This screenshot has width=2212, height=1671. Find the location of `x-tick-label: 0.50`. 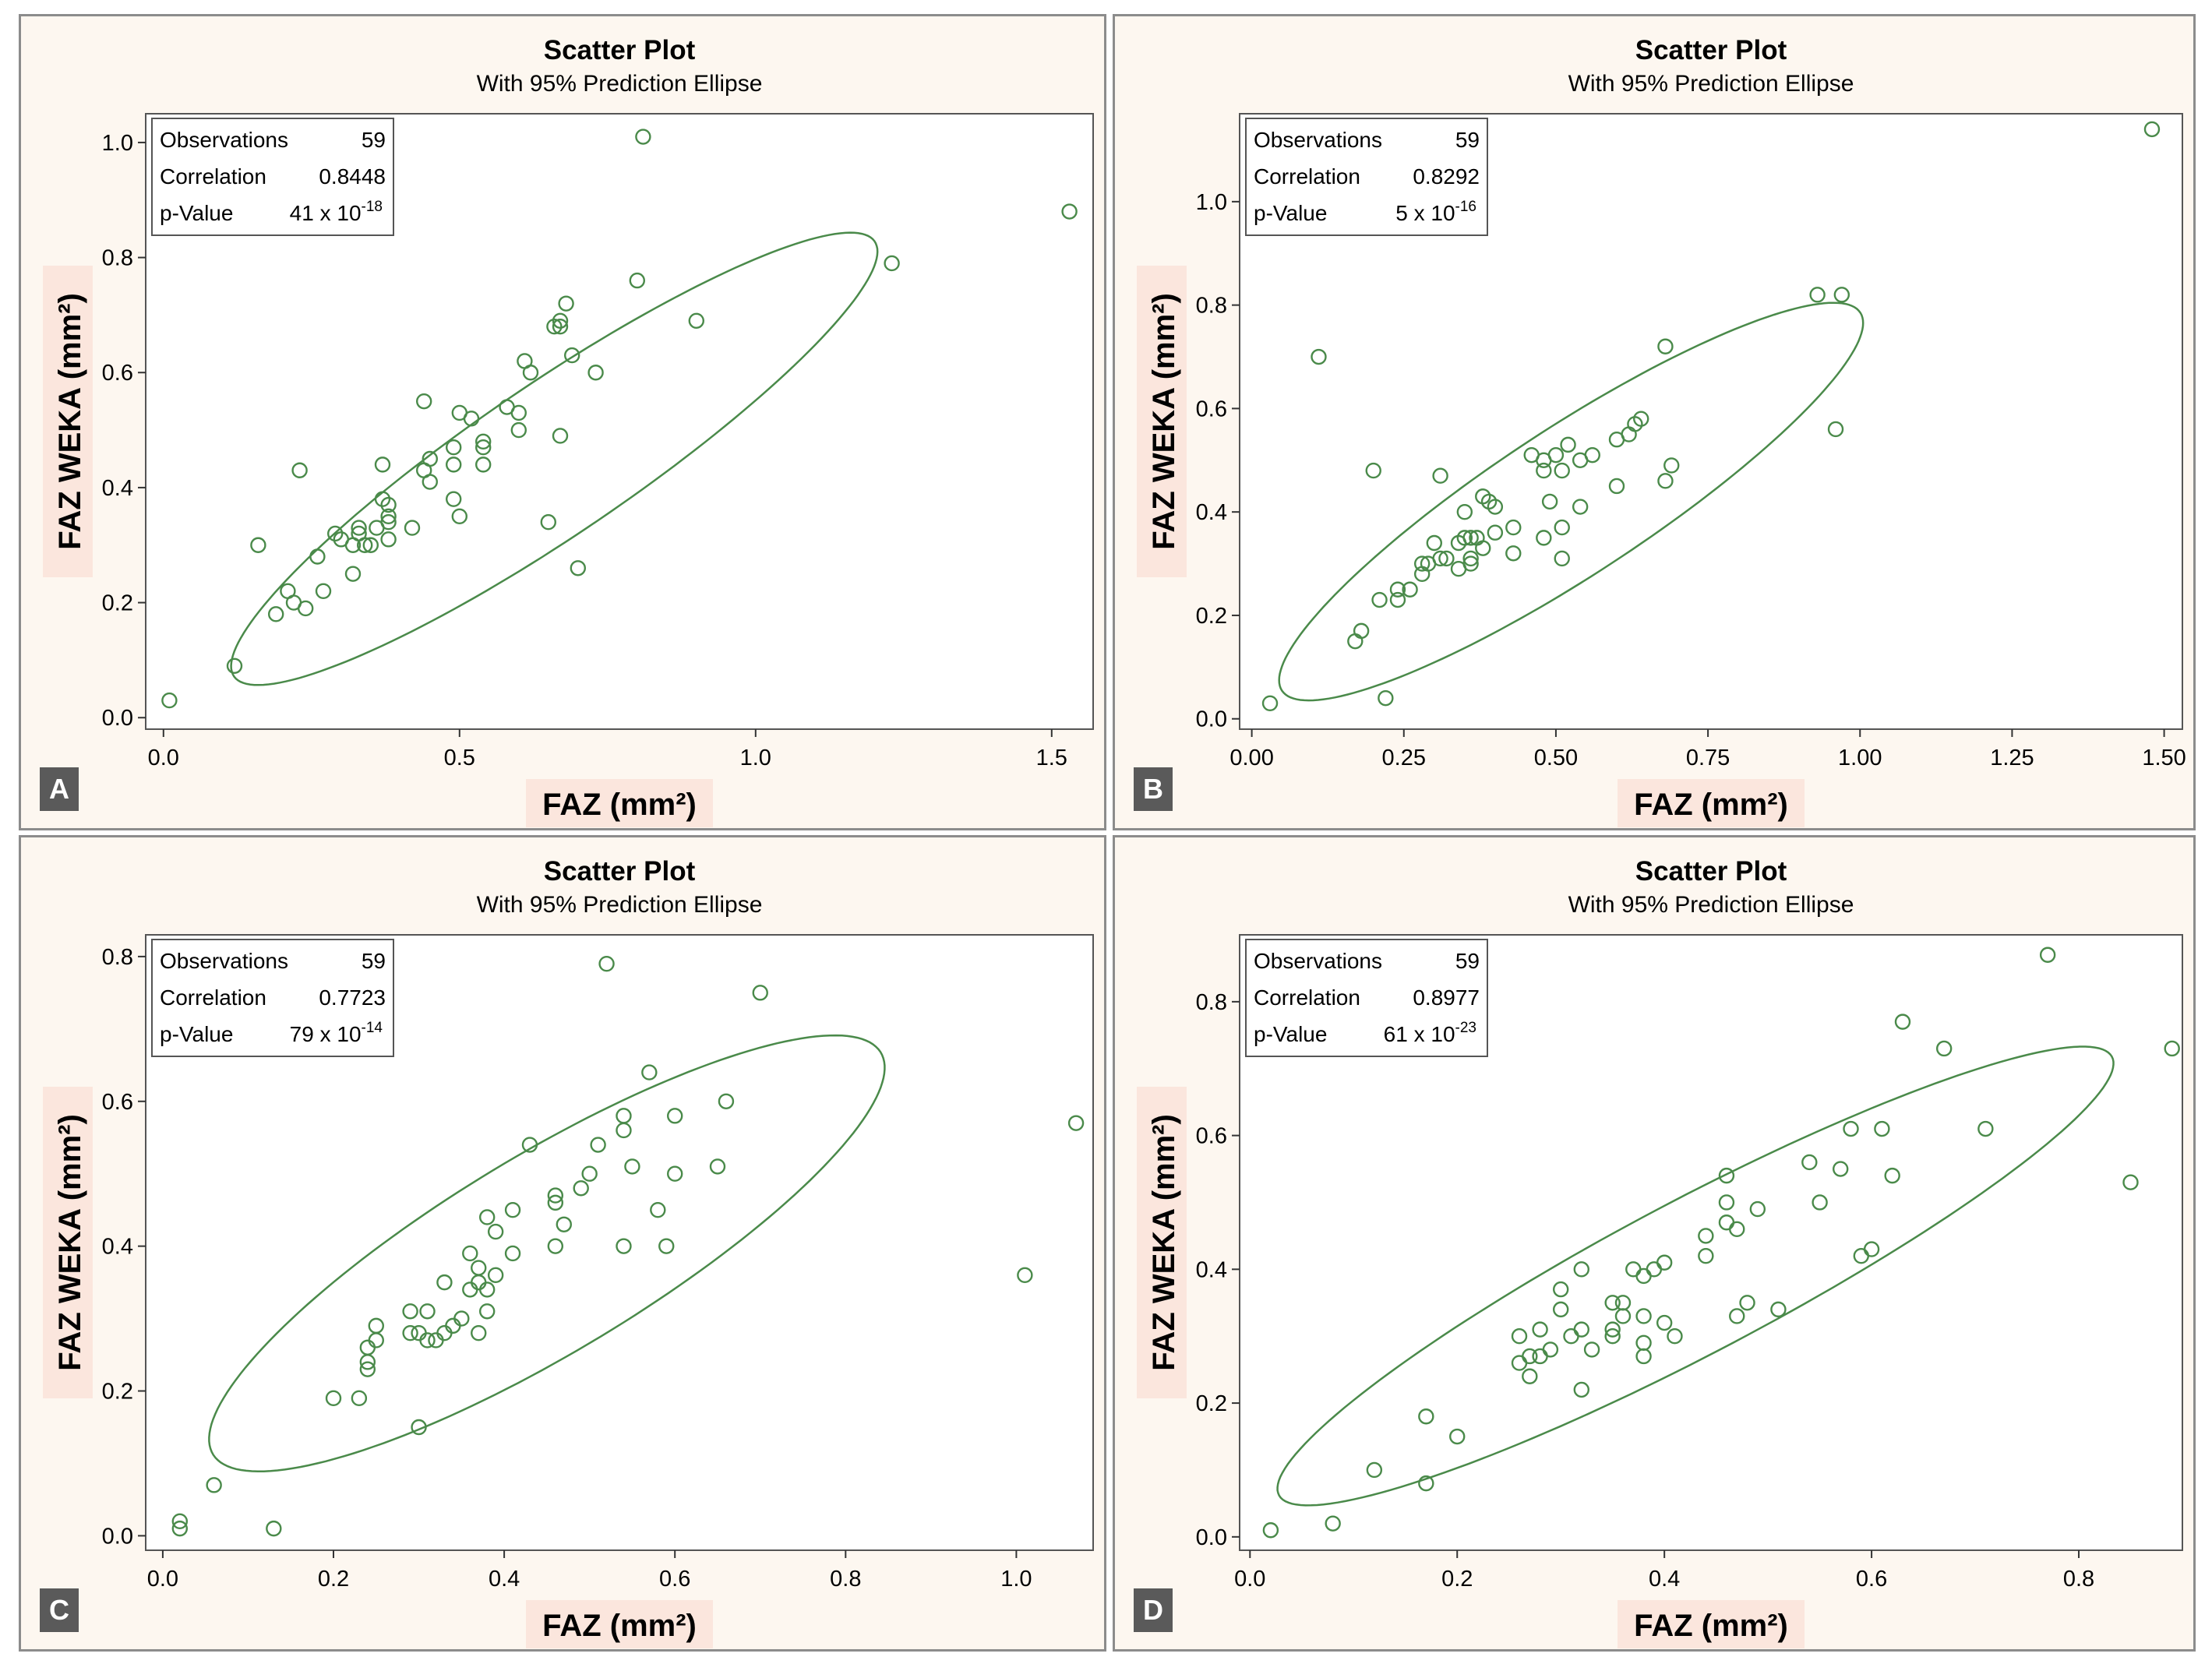

x-tick-label: 0.50 is located at coordinates (1556, 758).